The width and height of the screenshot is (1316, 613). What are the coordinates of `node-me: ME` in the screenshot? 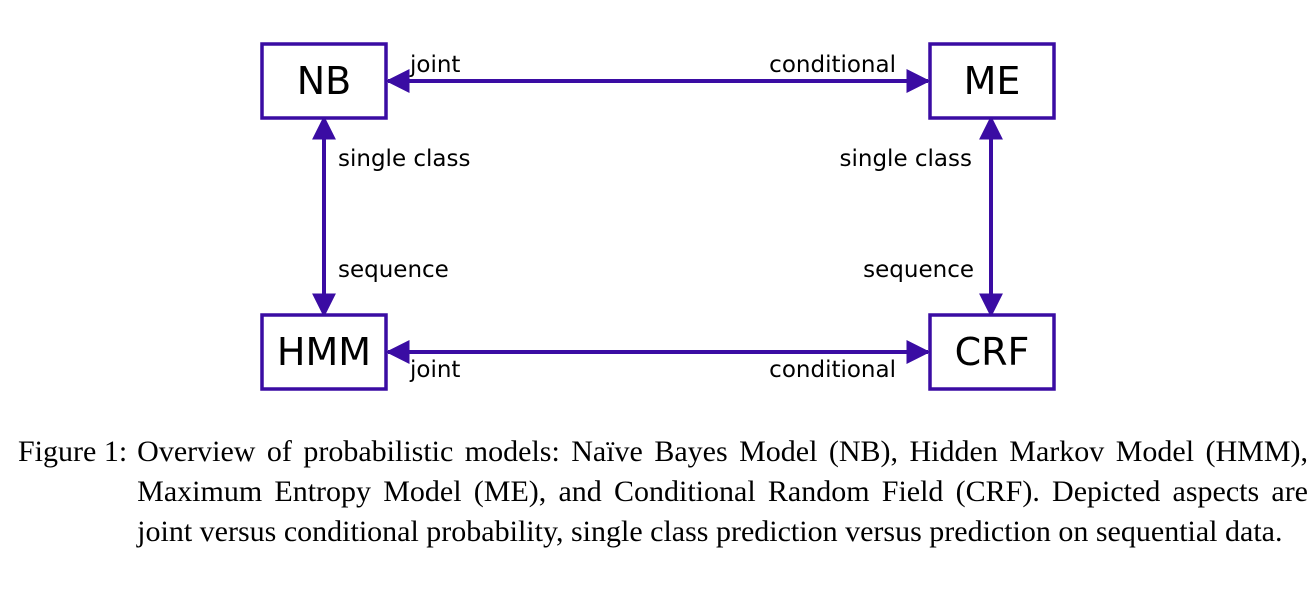 It's located at (992, 81).